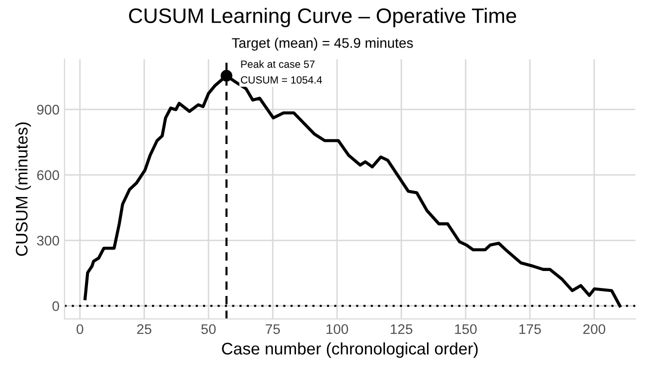 Image resolution: width=645 pixels, height=382 pixels. I want to click on y-tick-label: 0, so click(56, 306).